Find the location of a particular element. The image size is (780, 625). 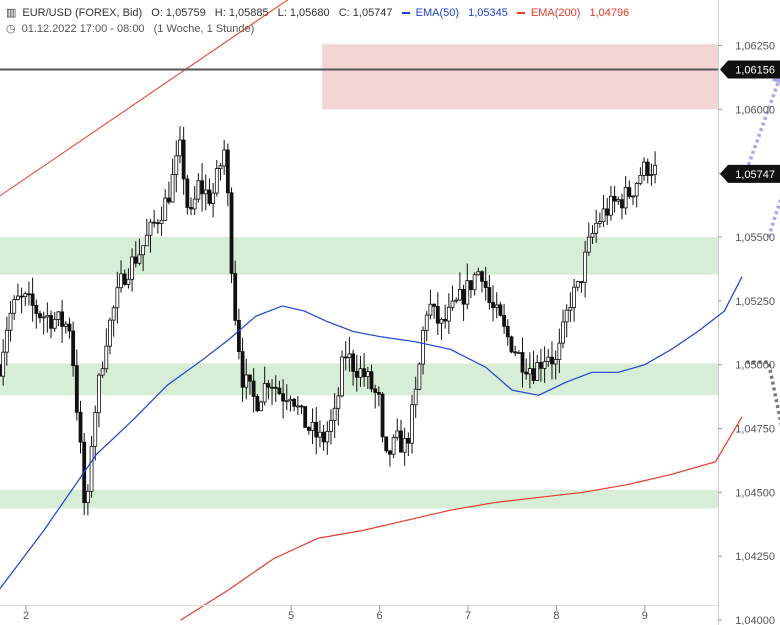

y-tick-label: 1,04750 is located at coordinates (755, 430).